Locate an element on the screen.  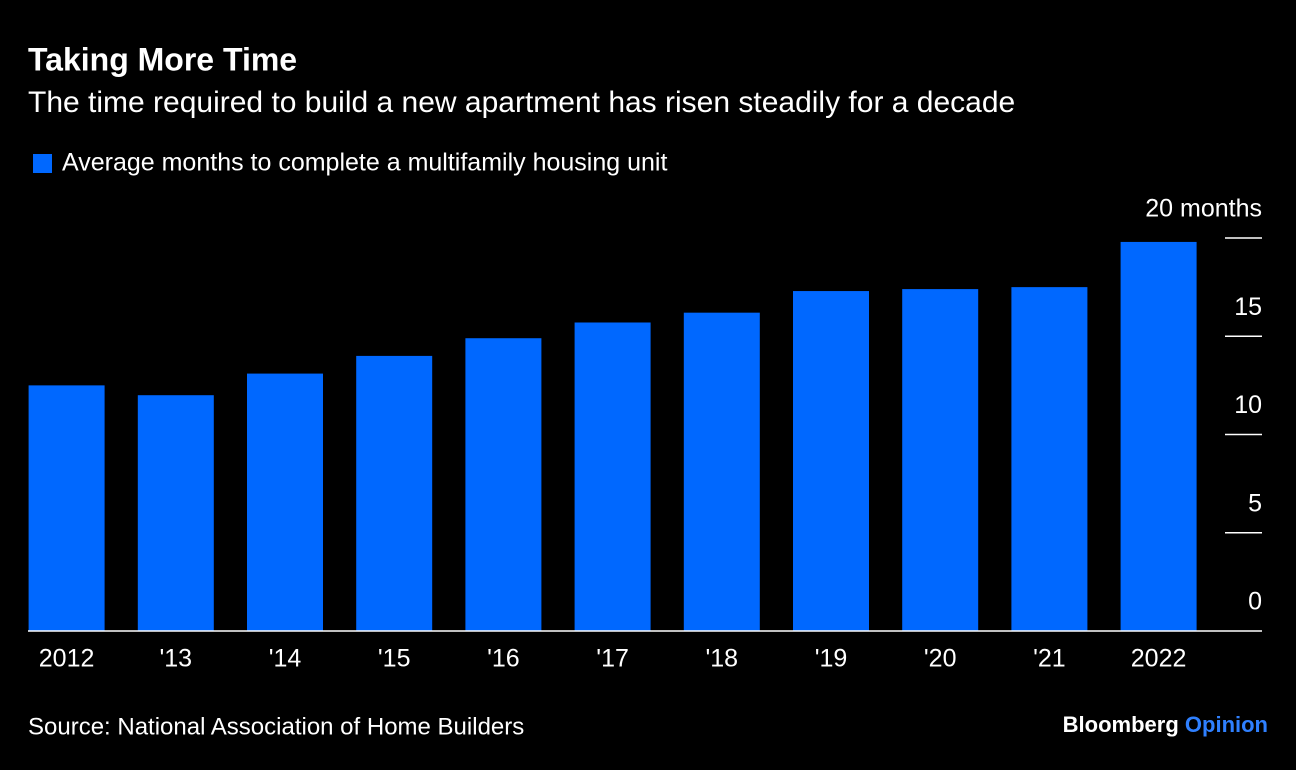
x-tick-label: '18 is located at coordinates (722, 659).